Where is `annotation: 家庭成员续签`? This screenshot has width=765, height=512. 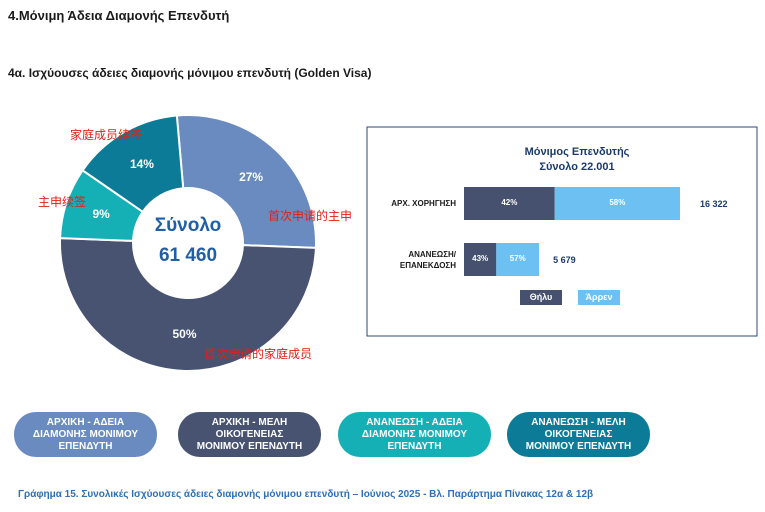 annotation: 家庭成员续签 is located at coordinates (106, 135).